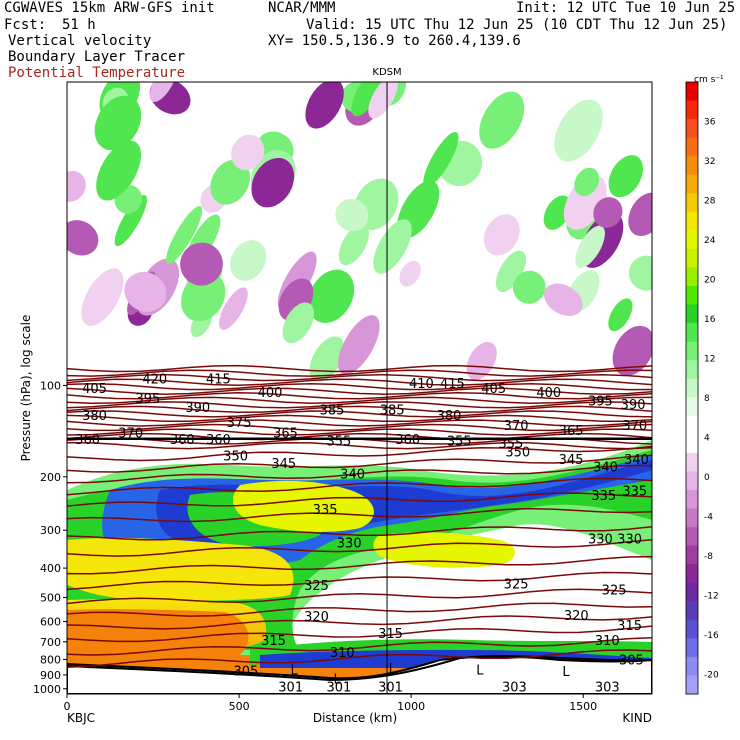 The image size is (740, 740). Describe the element at coordinates (629, 626) in the screenshot. I see `theta-label: 315` at that location.